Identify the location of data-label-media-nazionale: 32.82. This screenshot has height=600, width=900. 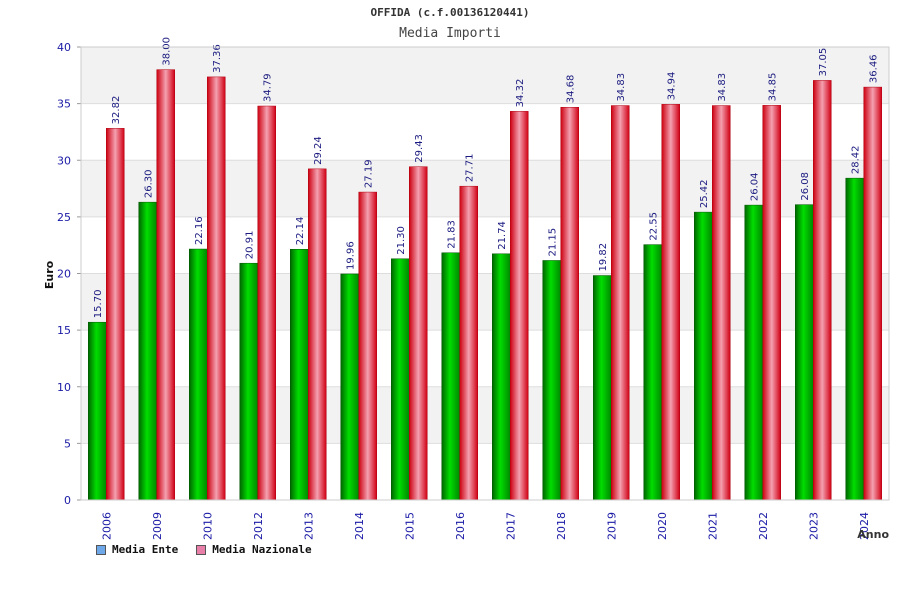
(116, 110).